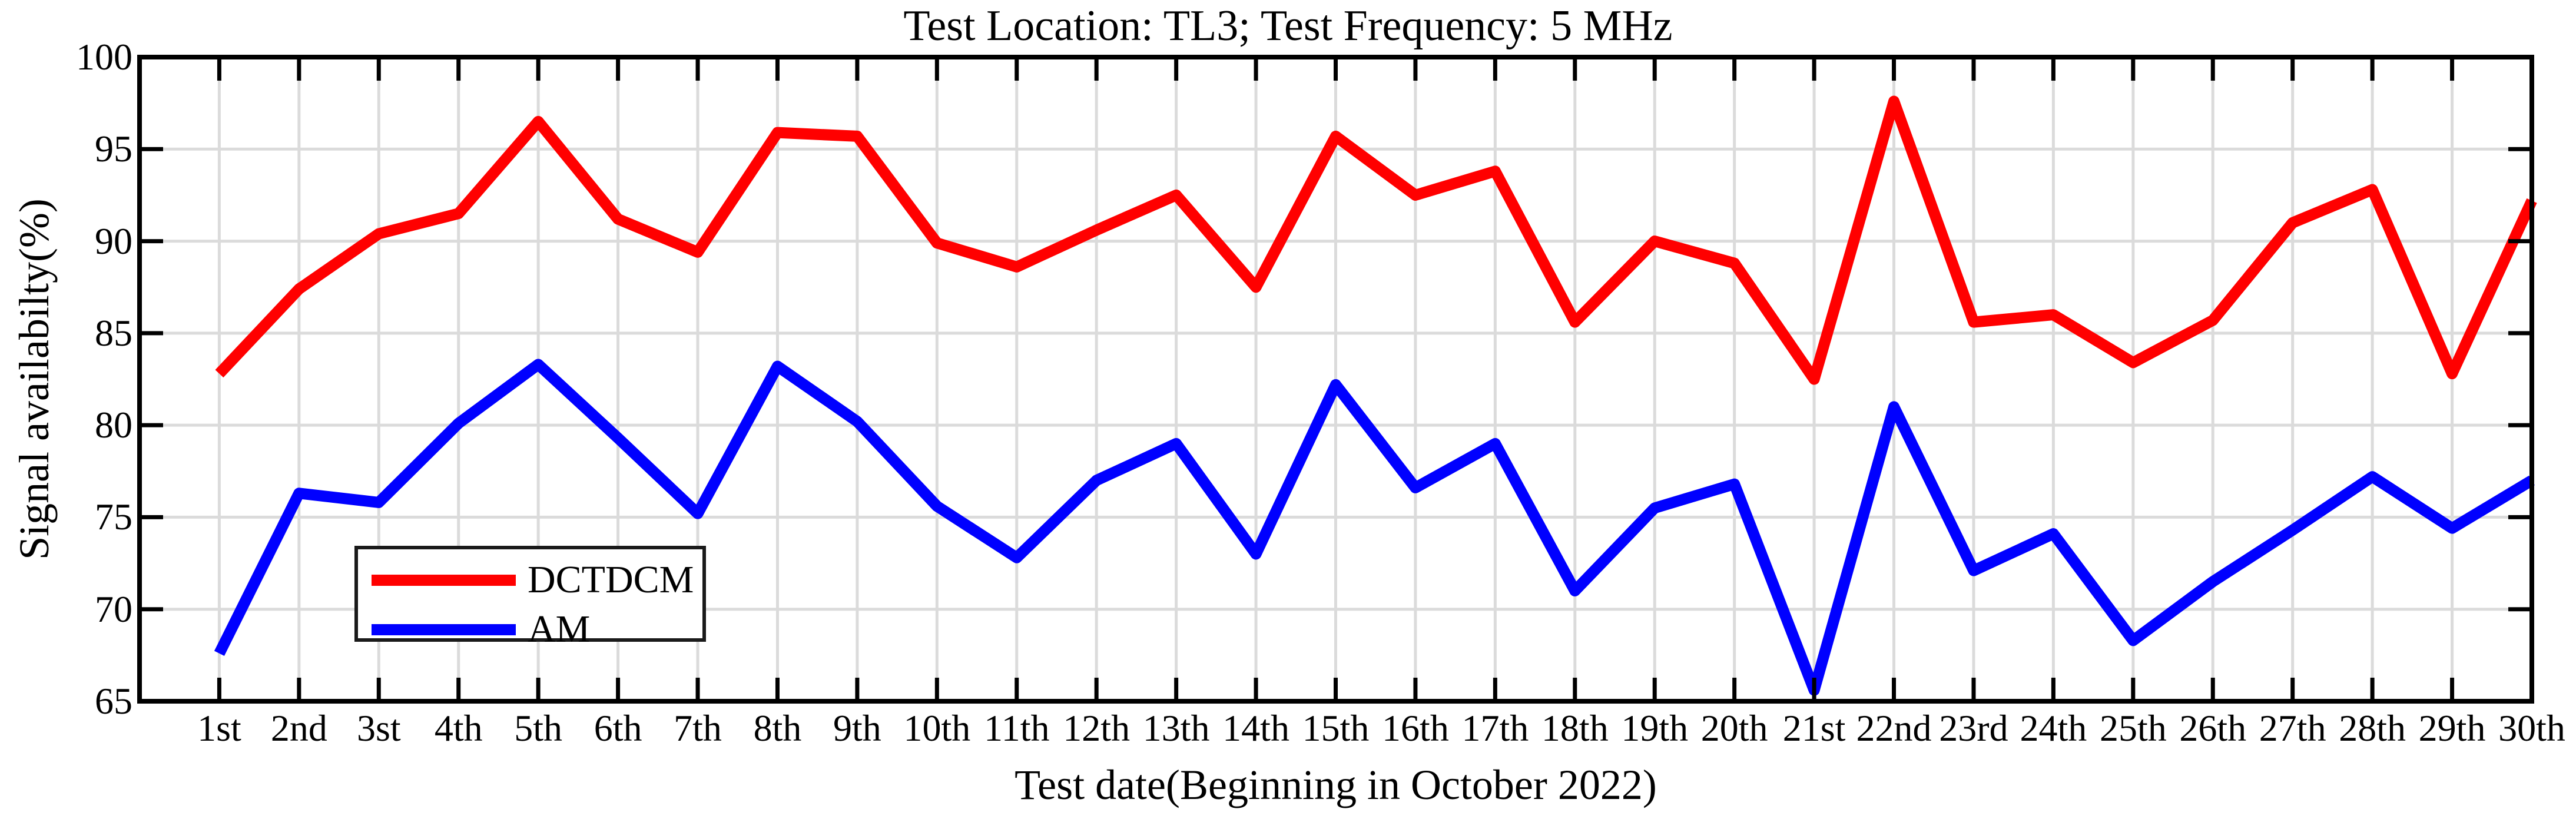 Image resolution: width=2576 pixels, height=819 pixels. I want to click on x-tick-label: 3st, so click(378, 728).